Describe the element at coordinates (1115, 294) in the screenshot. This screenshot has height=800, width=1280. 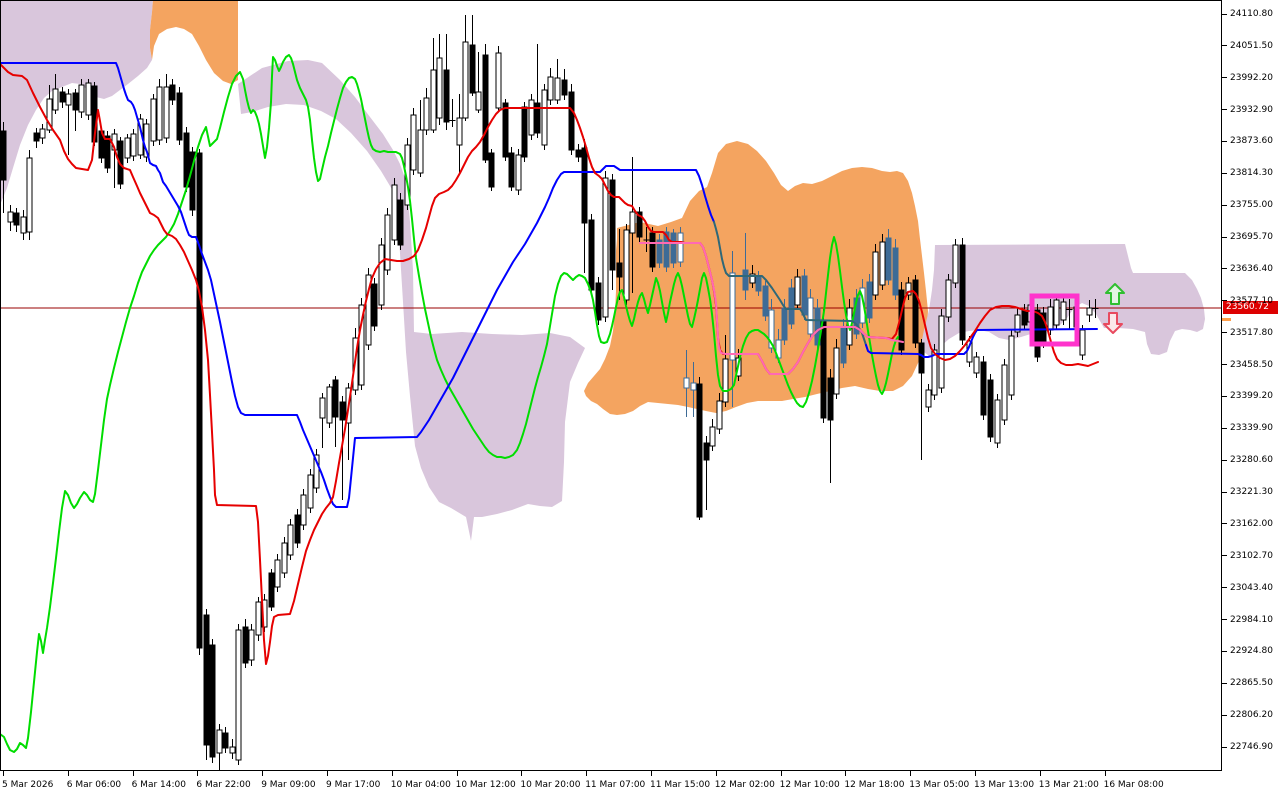
I see `up-signal-arrow-icon` at that location.